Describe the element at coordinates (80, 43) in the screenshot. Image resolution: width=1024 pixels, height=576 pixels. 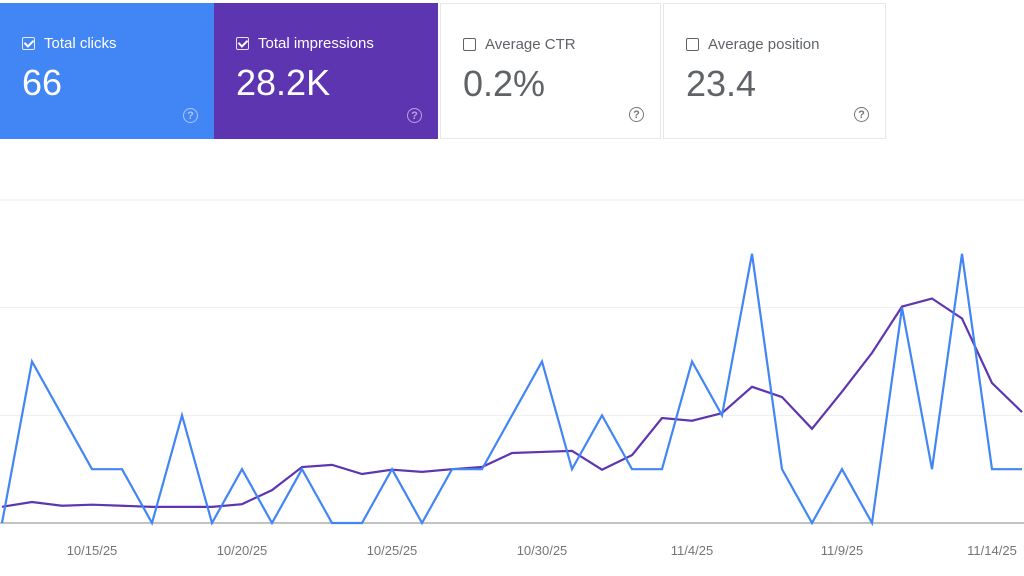
I see `metric-label-text: Total clicks` at that location.